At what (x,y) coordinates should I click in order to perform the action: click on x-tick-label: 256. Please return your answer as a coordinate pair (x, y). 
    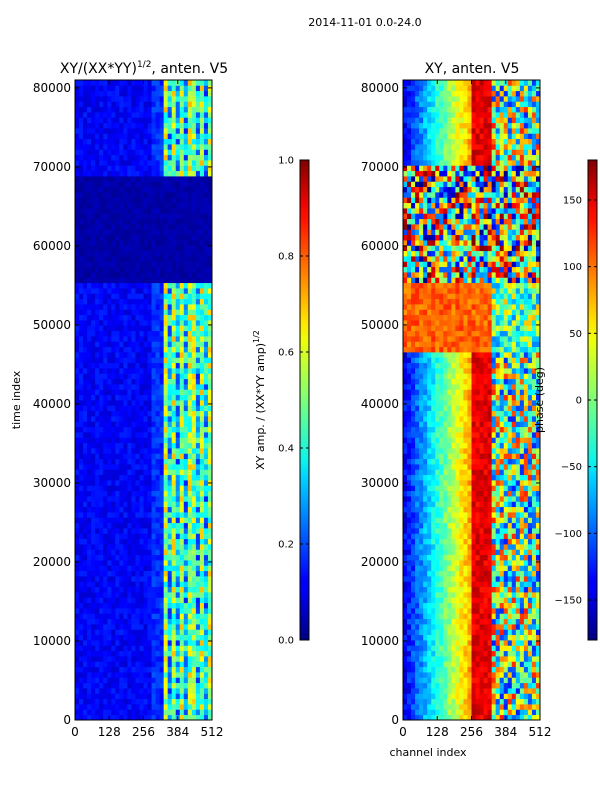
    Looking at the image, I should click on (143, 732).